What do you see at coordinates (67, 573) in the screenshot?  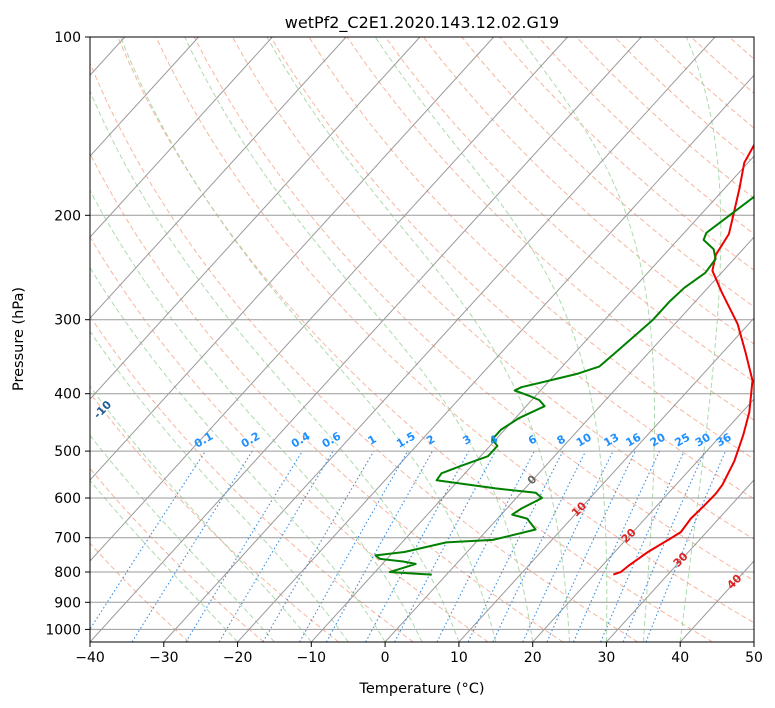 I see `y-tick-label: 800` at bounding box center [67, 573].